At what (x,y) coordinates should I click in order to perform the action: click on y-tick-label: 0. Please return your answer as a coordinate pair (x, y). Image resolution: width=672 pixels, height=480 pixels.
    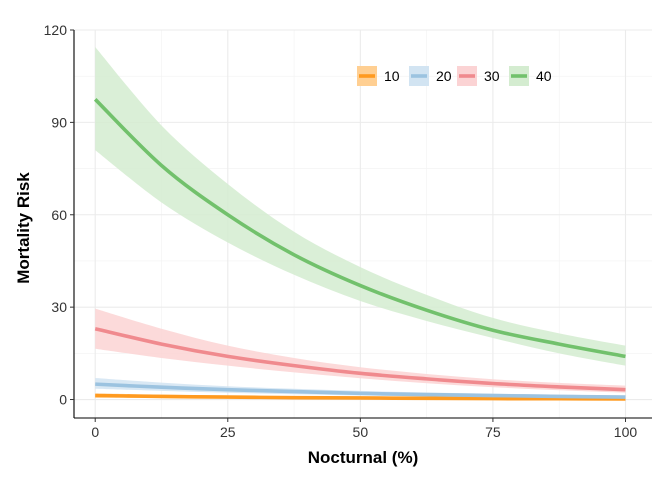
    Looking at the image, I should click on (63, 400).